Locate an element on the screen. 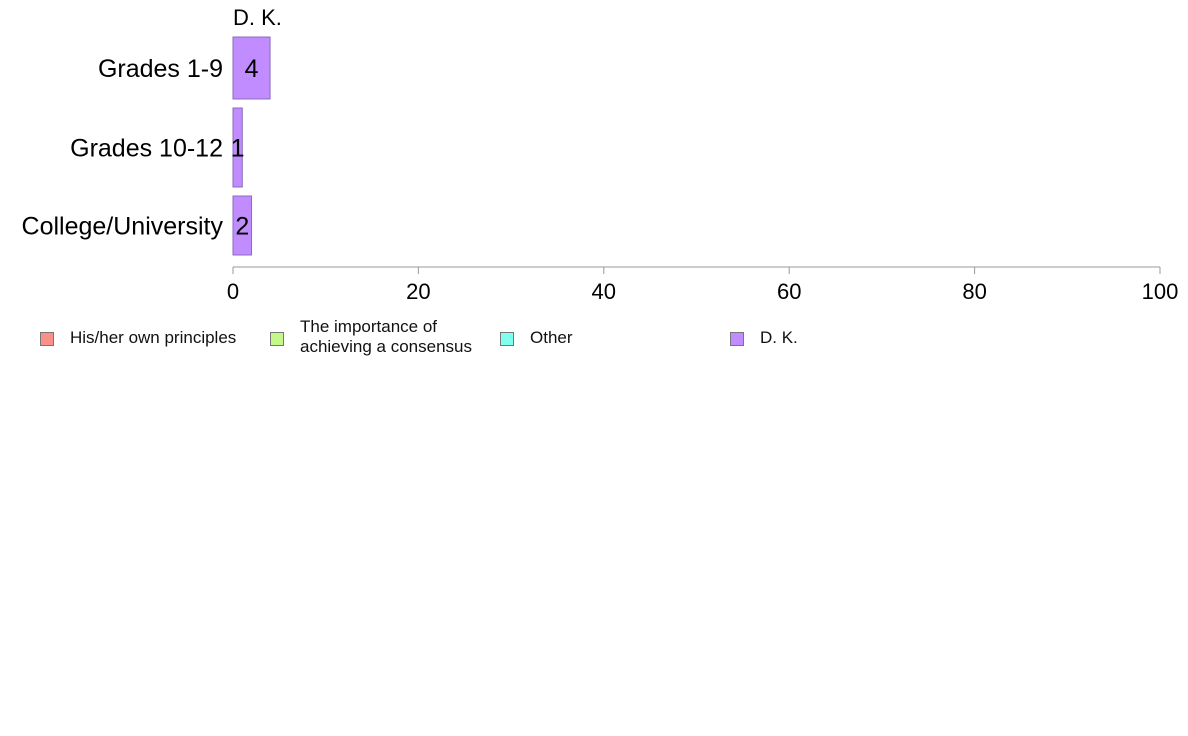  legend-label-consensus: The importance of achieving a consensus is located at coordinates (400, 337).